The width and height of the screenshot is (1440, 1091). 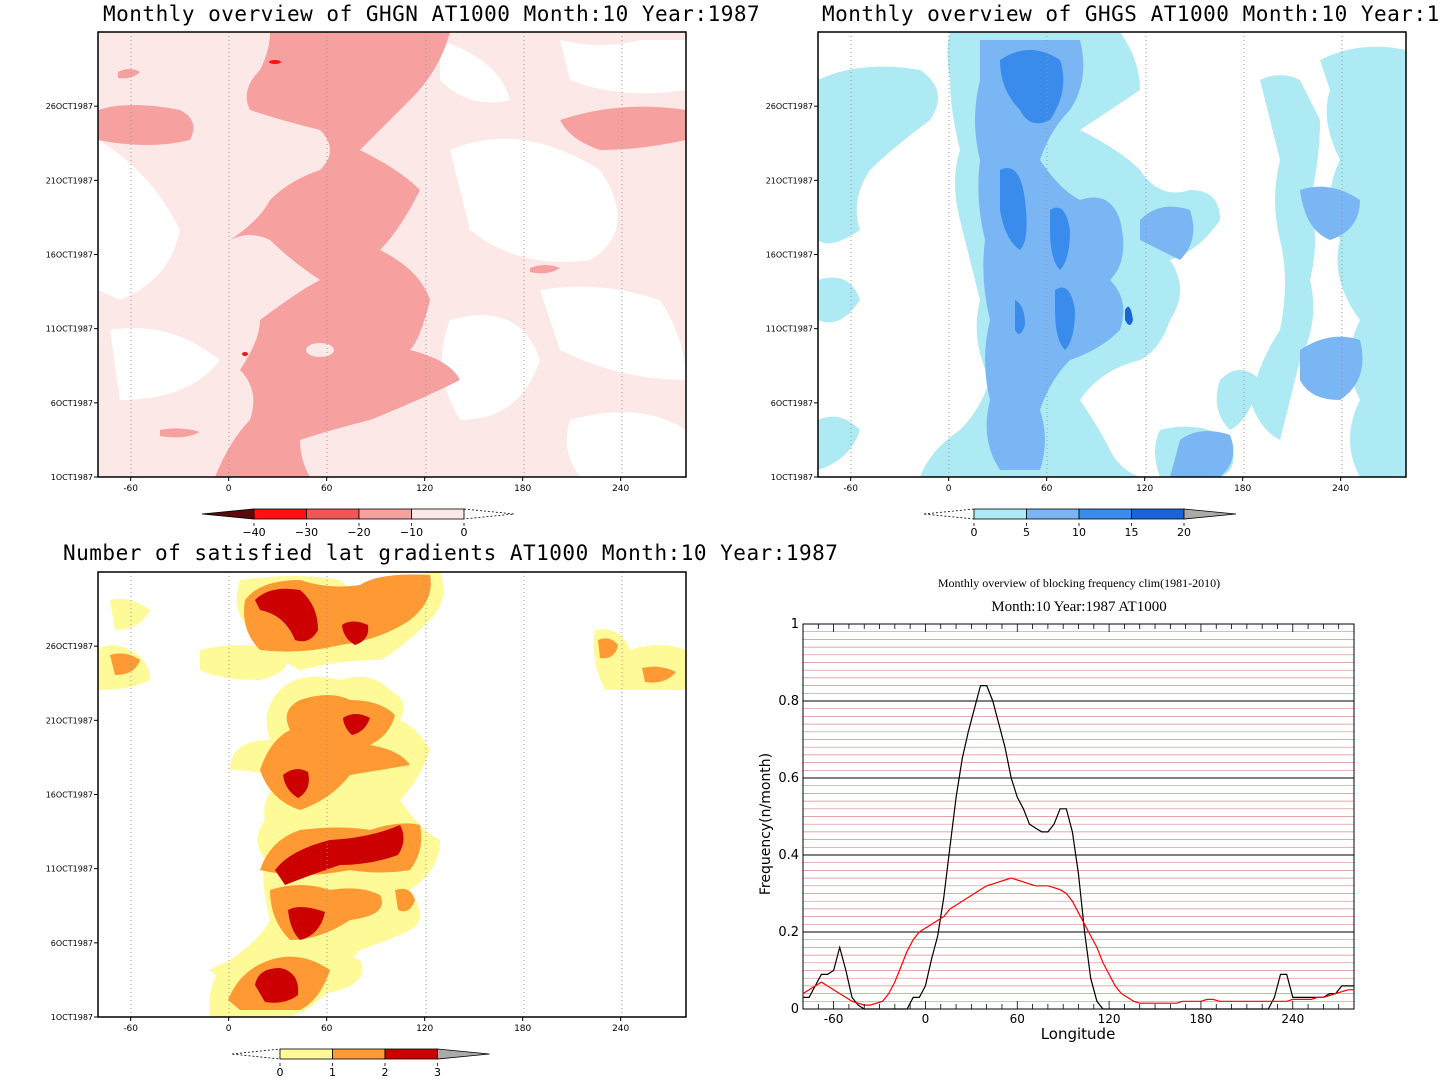 I want to click on y-tick-label: 0.8, so click(x=788, y=701).